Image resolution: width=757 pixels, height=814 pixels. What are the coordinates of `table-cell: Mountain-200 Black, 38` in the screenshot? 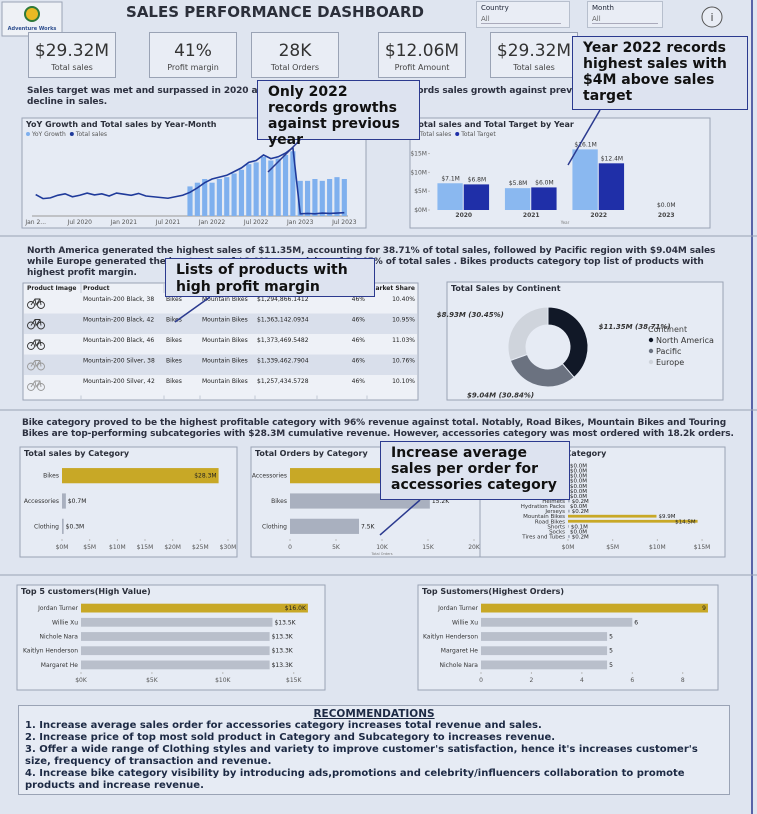 It's located at (118, 299).